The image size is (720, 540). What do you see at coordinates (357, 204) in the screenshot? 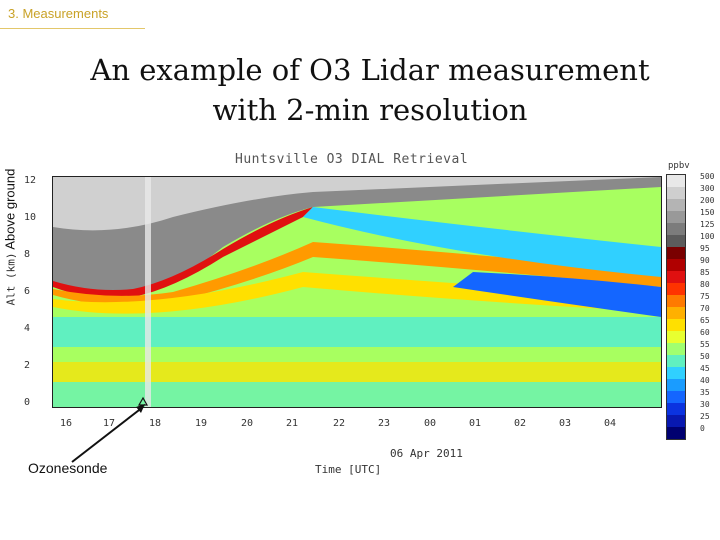
I see `band-gray-light` at bounding box center [357, 204].